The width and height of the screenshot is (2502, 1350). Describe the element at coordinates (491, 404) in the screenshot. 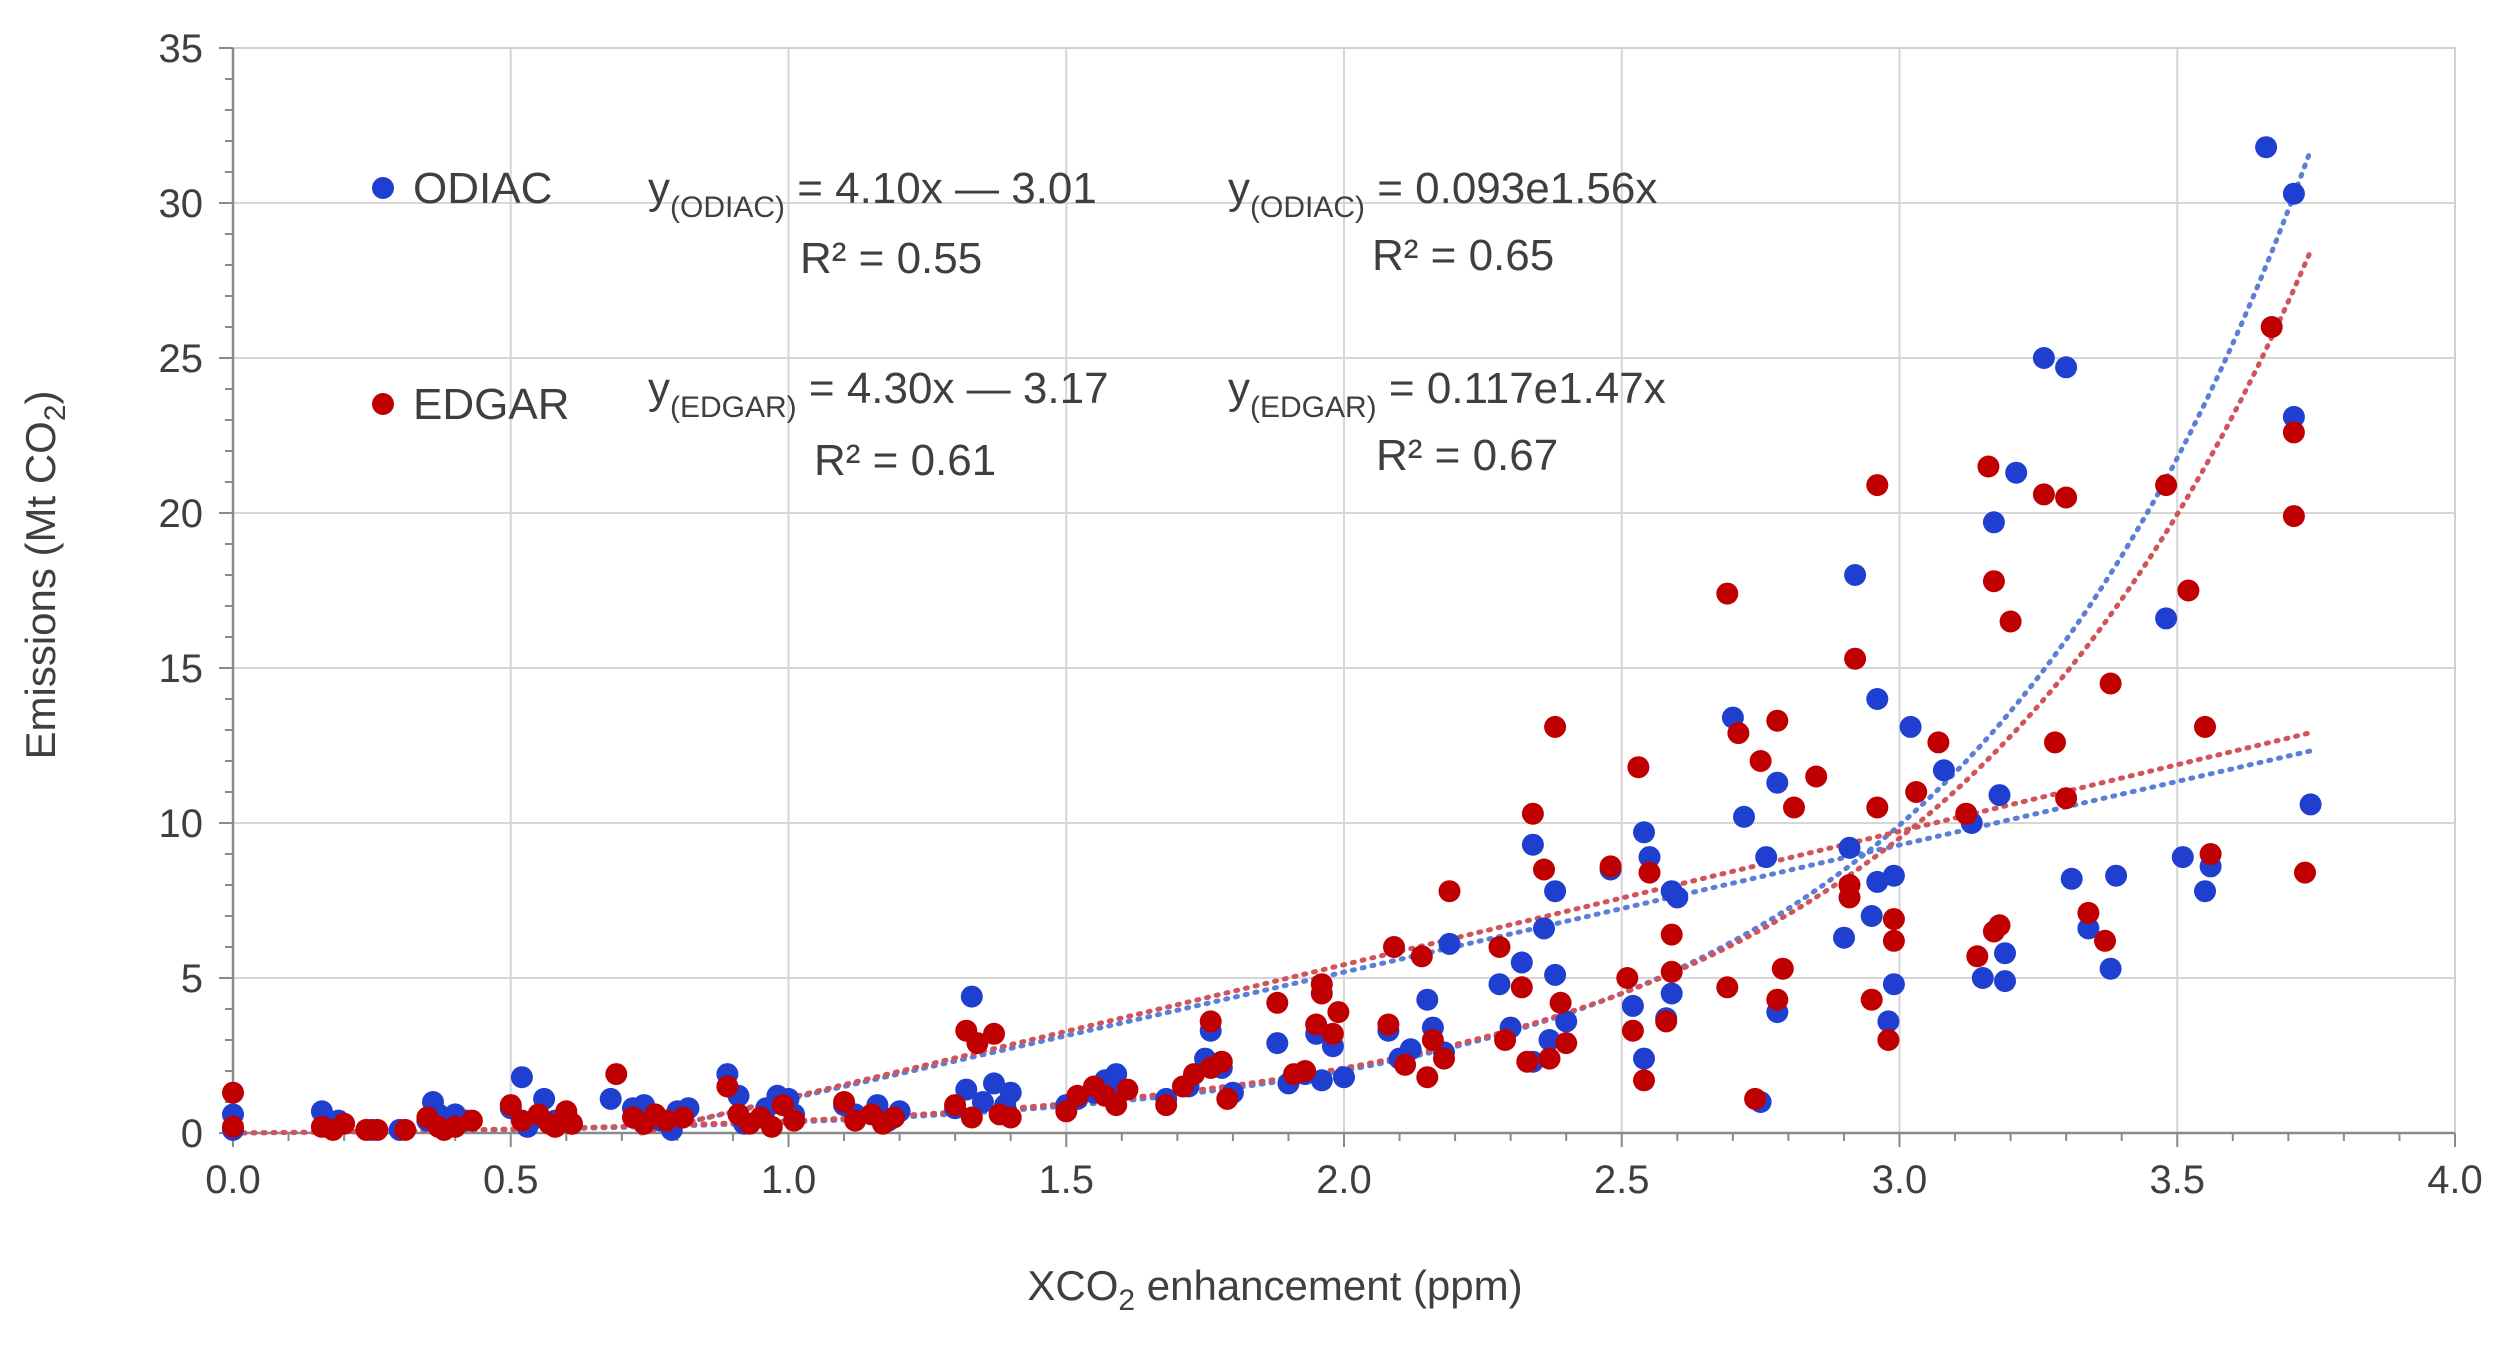

I see `legend-label-edgar: EDGAR` at that location.